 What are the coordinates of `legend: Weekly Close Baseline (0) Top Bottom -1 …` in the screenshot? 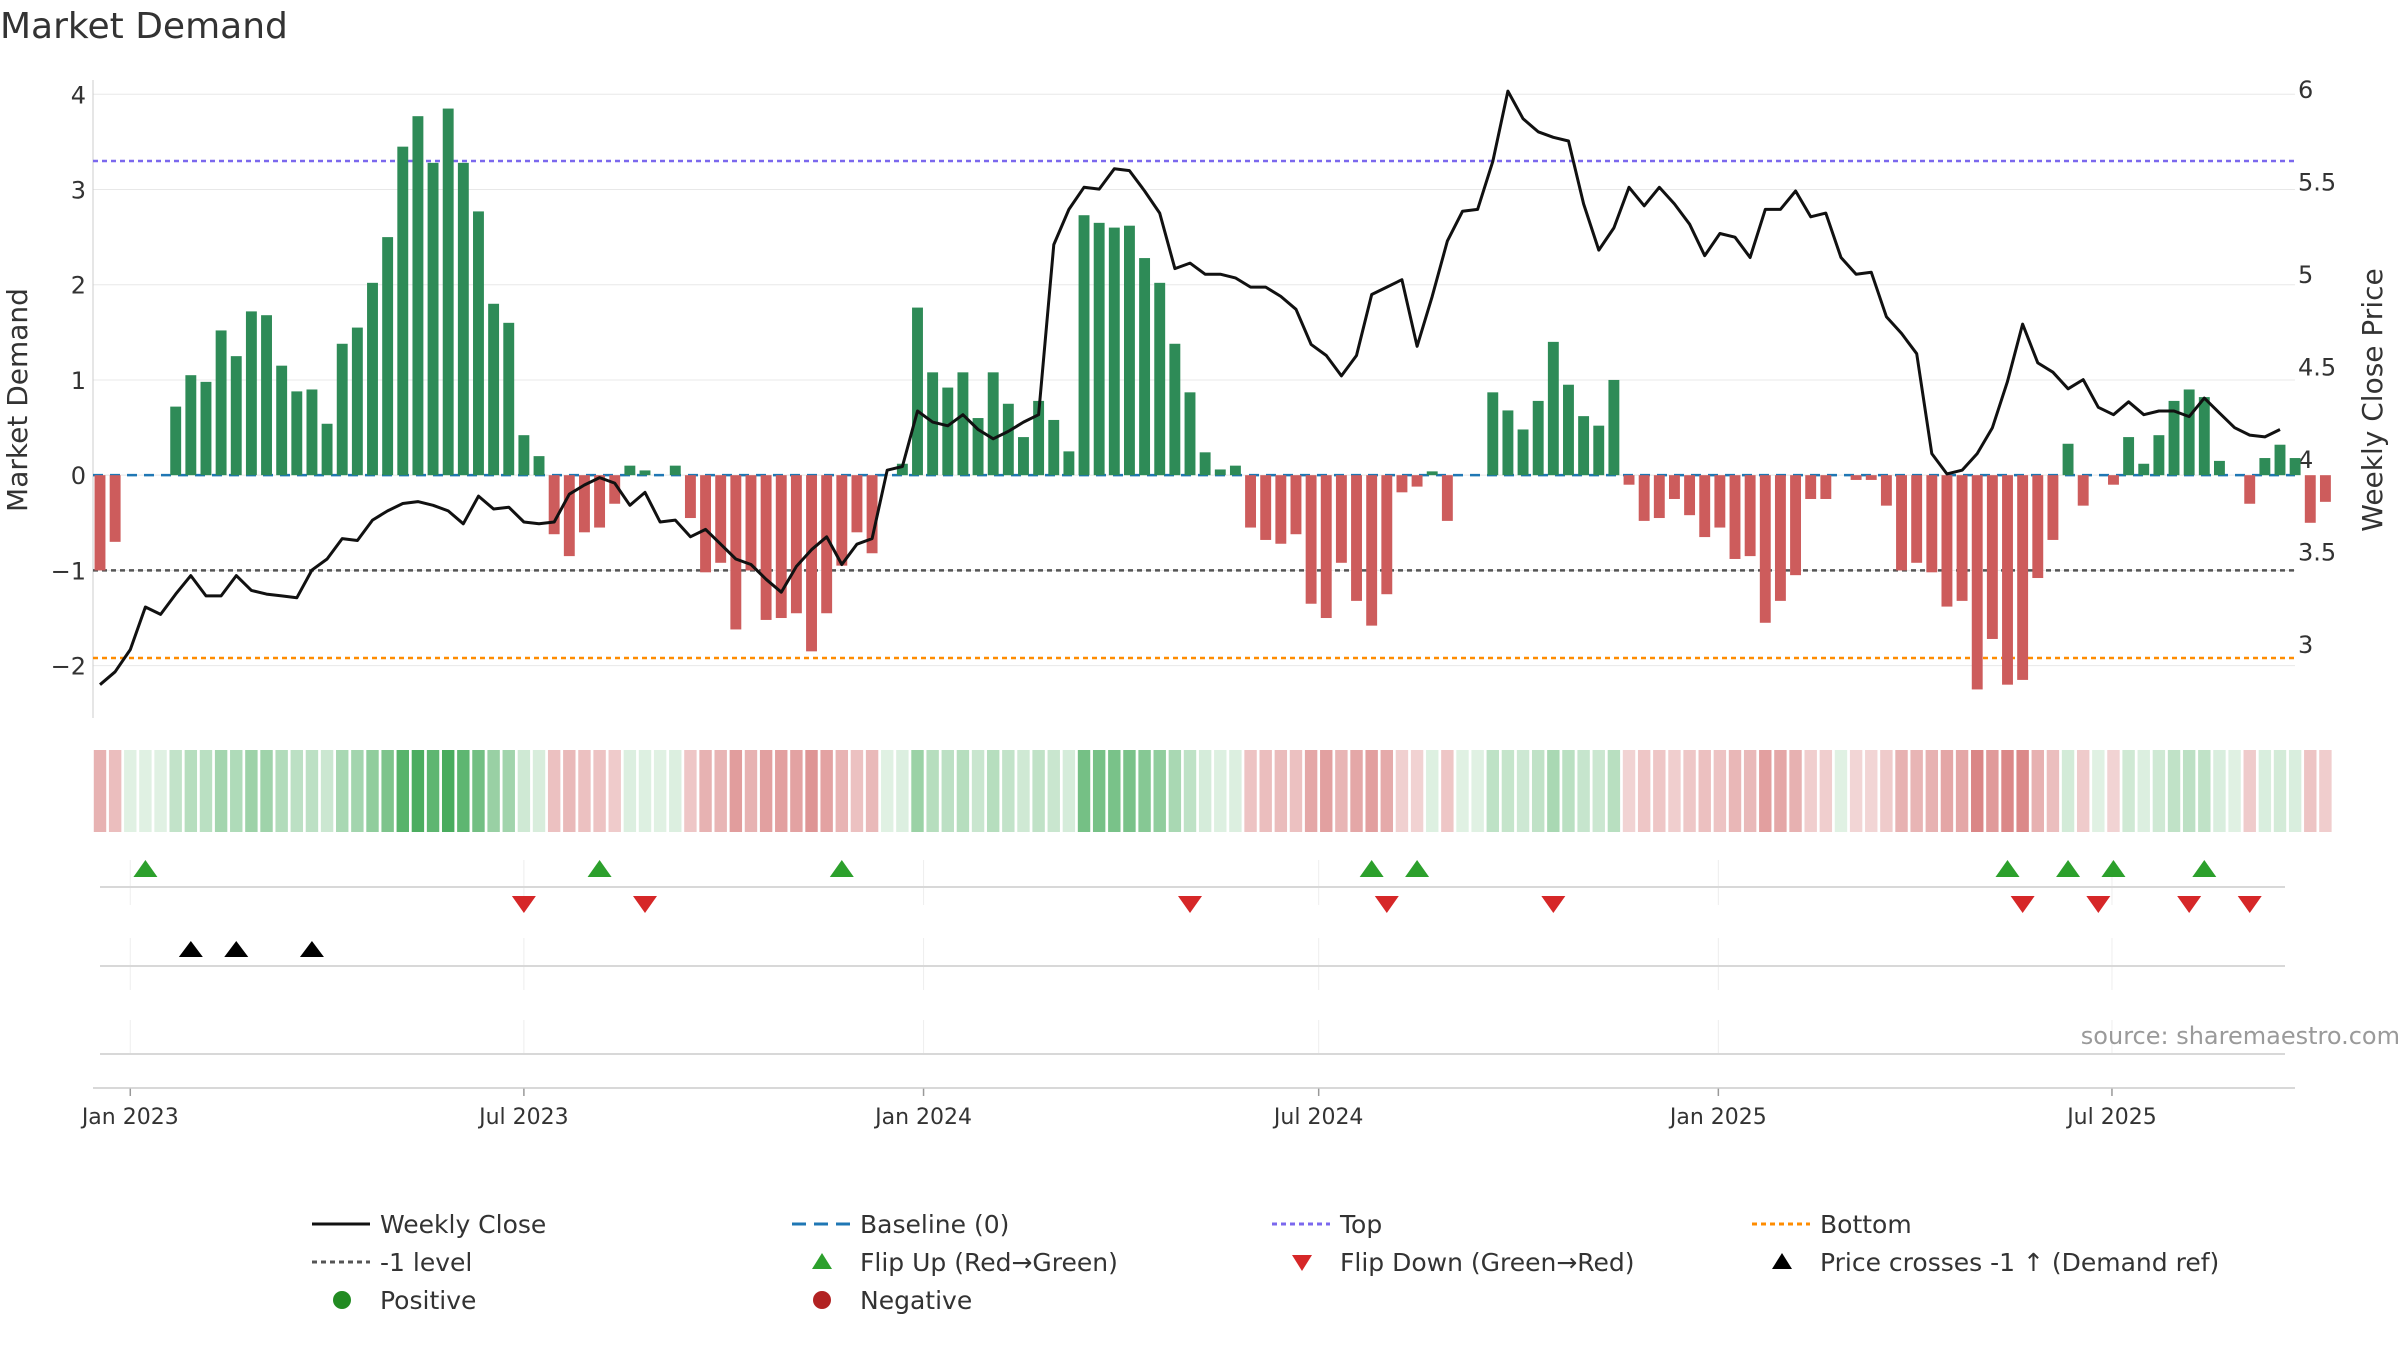 It's located at (1275, 1265).